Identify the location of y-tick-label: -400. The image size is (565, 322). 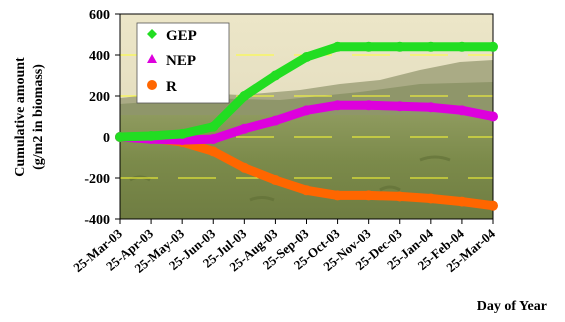
(97, 220).